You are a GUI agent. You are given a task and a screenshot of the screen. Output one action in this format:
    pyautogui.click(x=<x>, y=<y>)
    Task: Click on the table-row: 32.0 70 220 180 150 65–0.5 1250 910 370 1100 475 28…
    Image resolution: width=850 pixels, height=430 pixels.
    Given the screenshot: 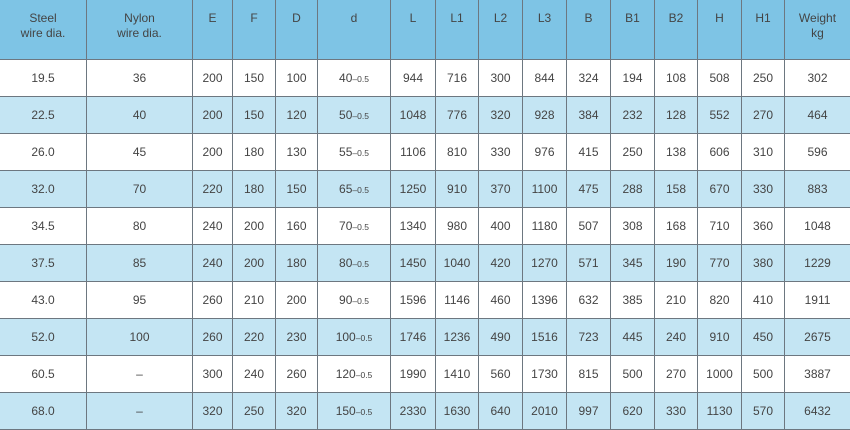 What is the action you would take?
    pyautogui.click(x=425, y=189)
    